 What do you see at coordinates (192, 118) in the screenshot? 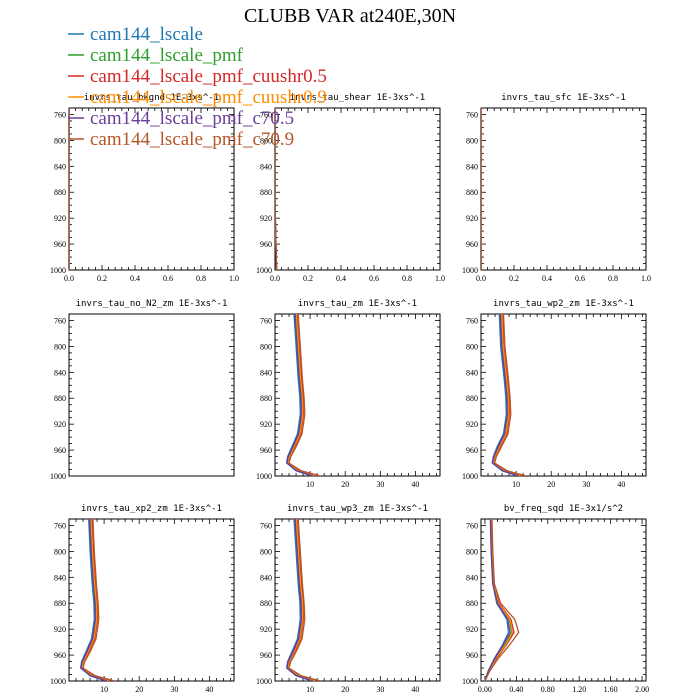
I see `legend-entry: cam144_lscale_pmf_c70.5` at bounding box center [192, 118].